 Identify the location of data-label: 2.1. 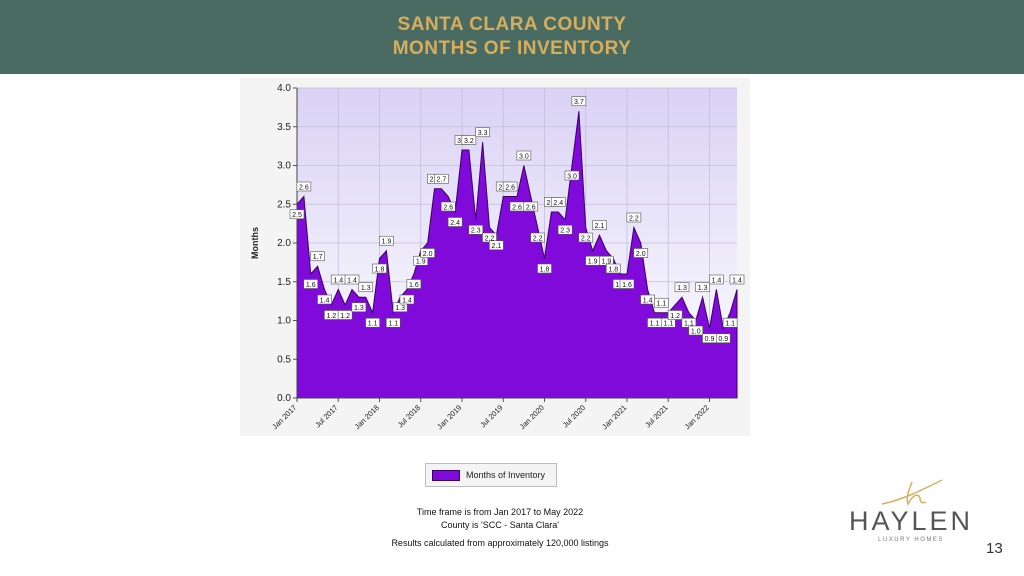
(497, 246).